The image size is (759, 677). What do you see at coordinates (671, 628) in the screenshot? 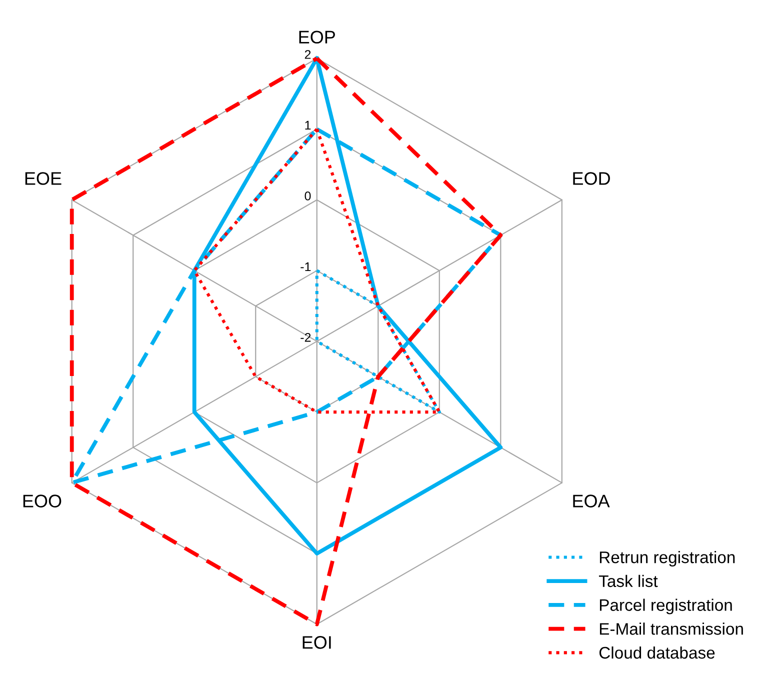
I see `legend-label: E-Mail transmission` at bounding box center [671, 628].